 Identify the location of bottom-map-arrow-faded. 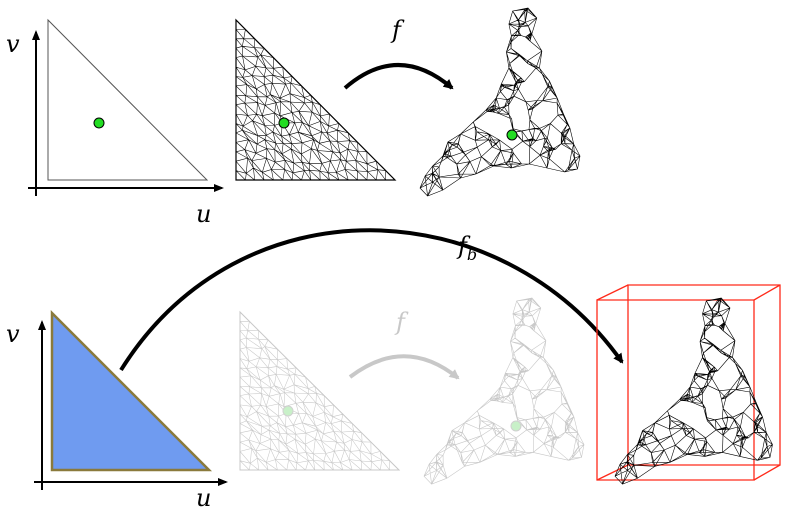
(404, 367).